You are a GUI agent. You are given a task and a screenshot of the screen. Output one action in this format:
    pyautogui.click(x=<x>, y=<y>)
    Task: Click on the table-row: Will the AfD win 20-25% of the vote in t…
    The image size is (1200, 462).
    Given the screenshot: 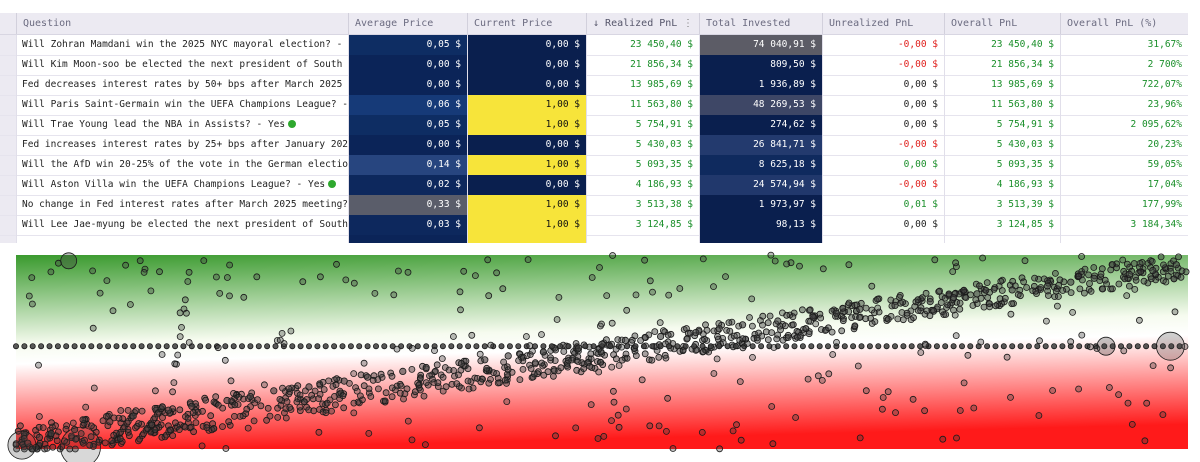 What is the action you would take?
    pyautogui.click(x=594, y=165)
    